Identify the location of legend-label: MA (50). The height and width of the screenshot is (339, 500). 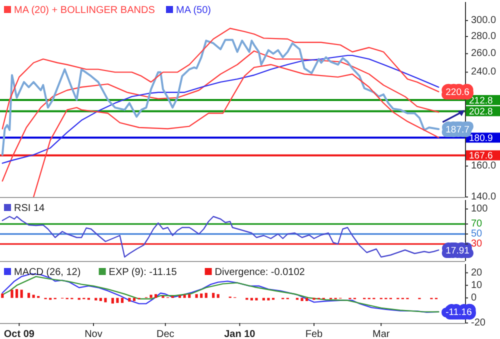
(194, 10).